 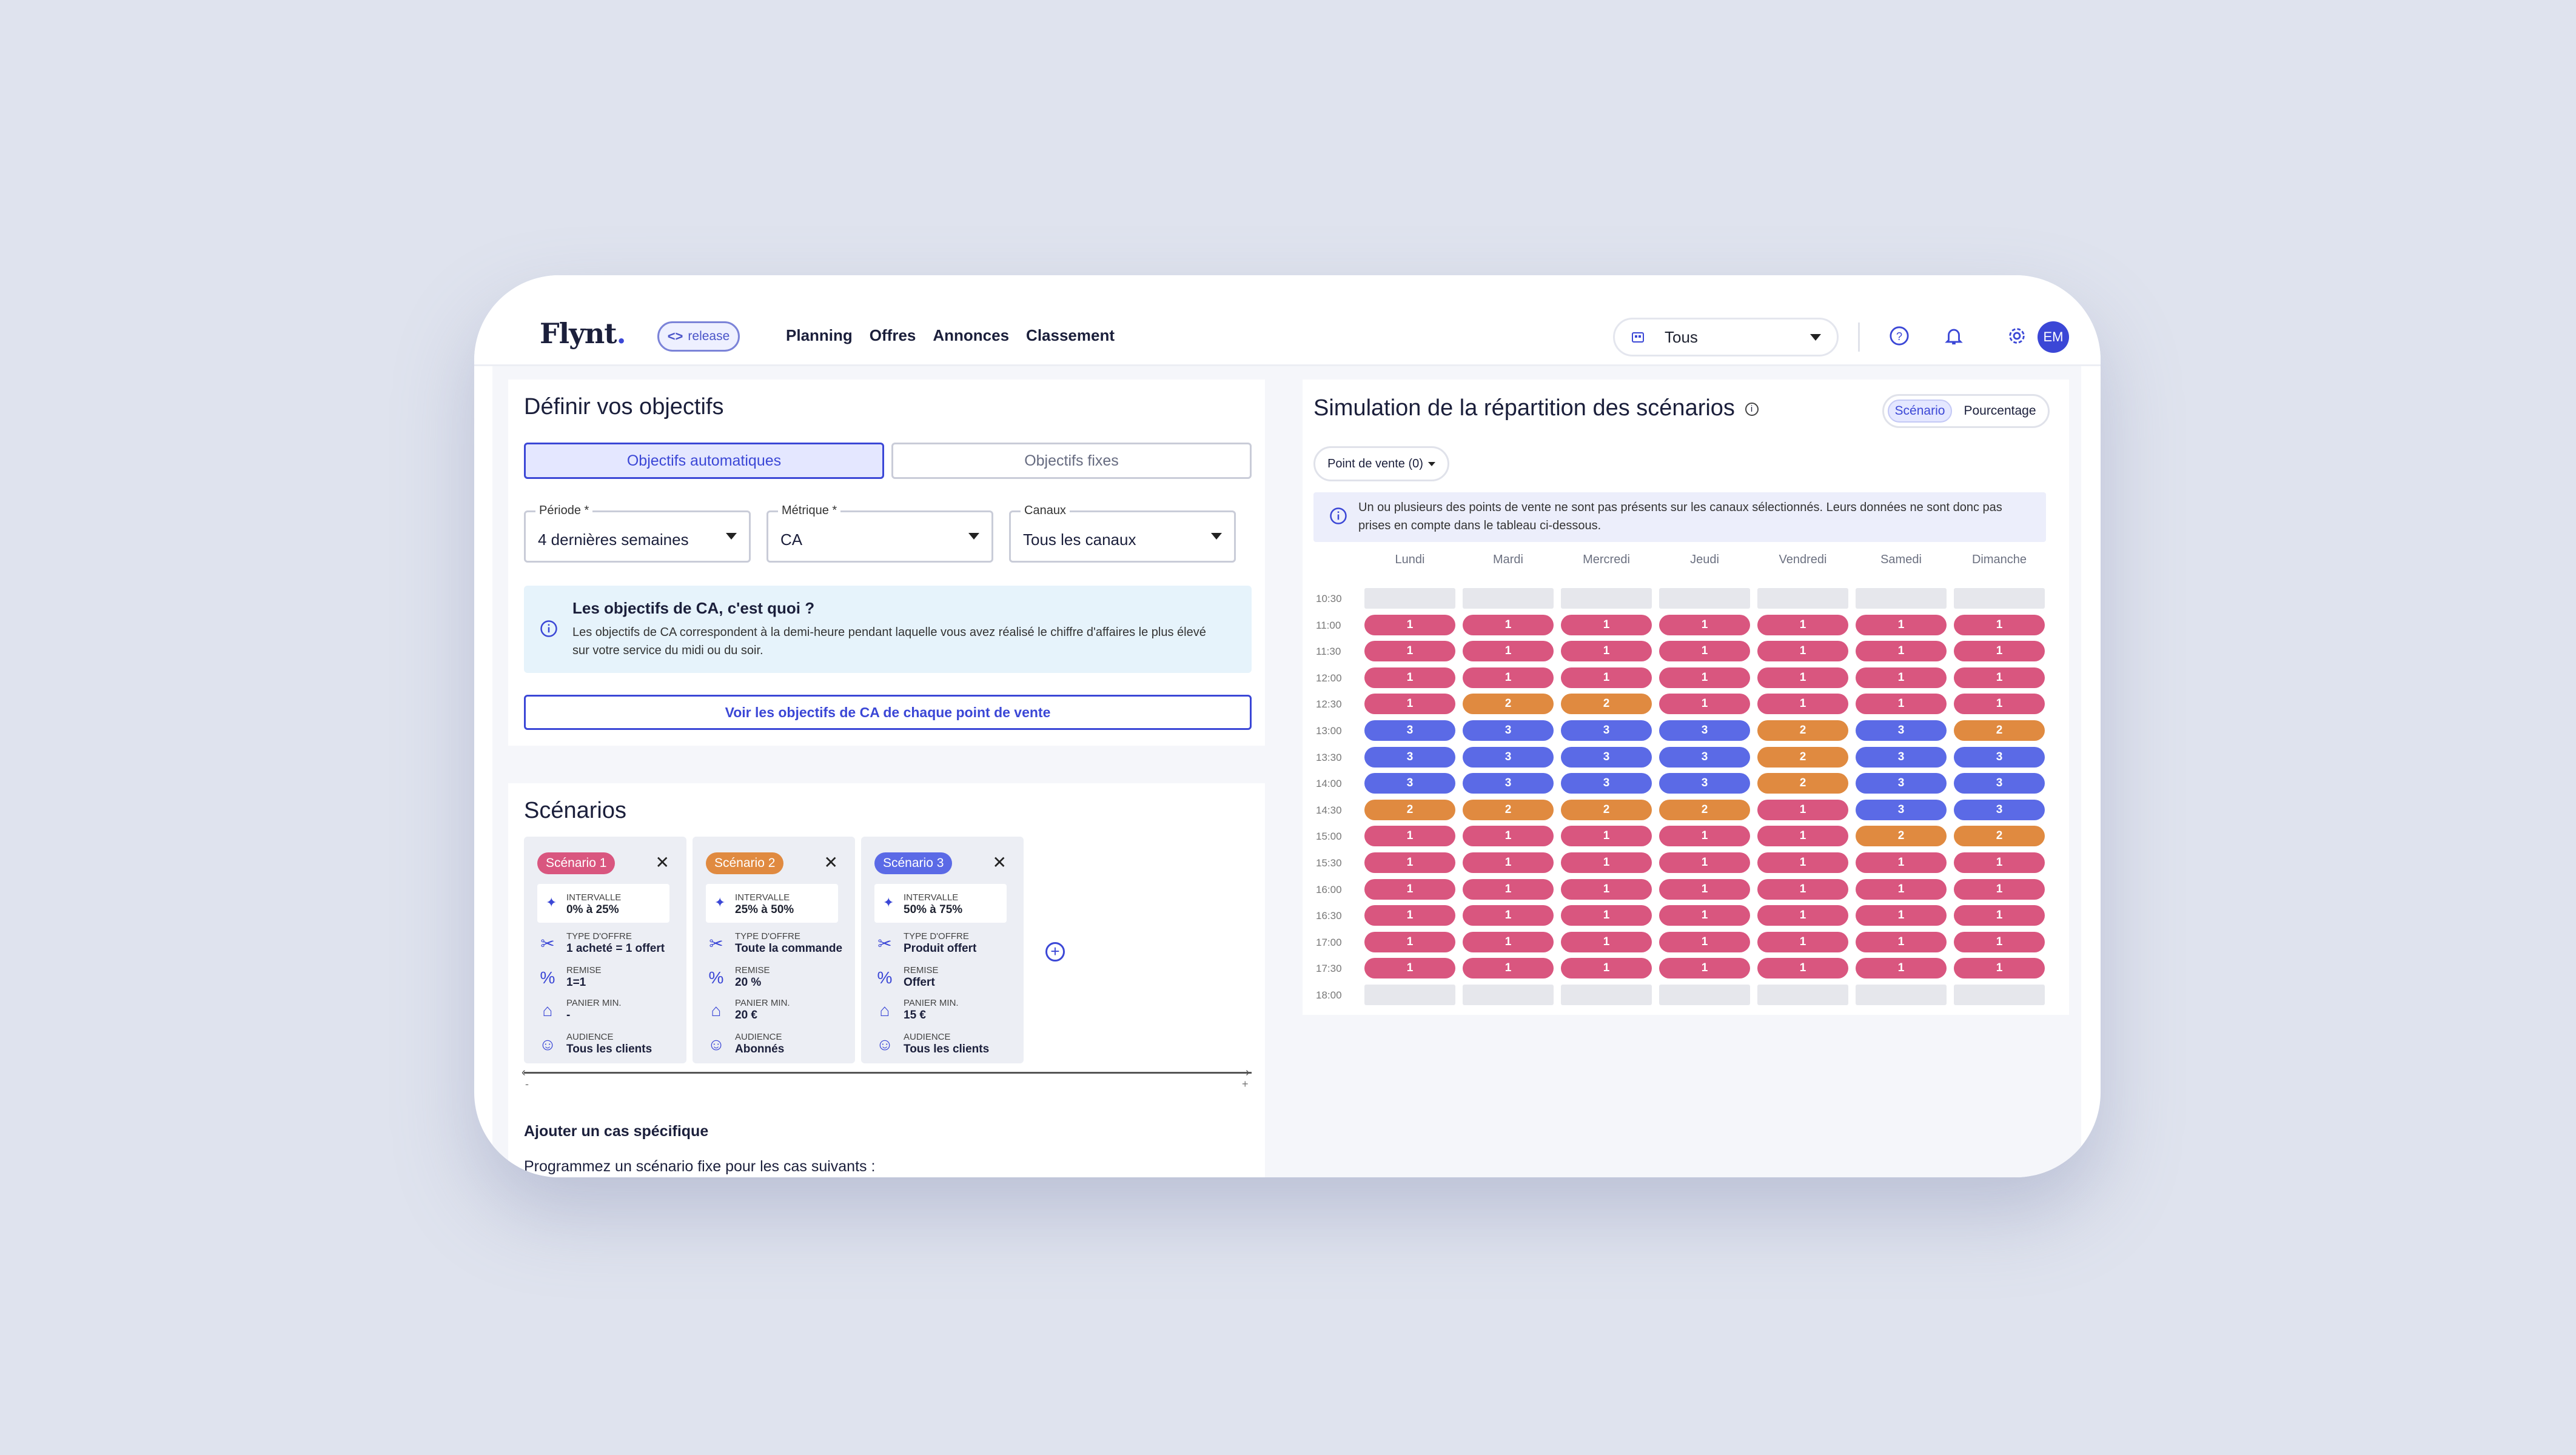 What do you see at coordinates (603, 903) in the screenshot?
I see `interval-box: ✦ INTERVALLE 0% à 25%` at bounding box center [603, 903].